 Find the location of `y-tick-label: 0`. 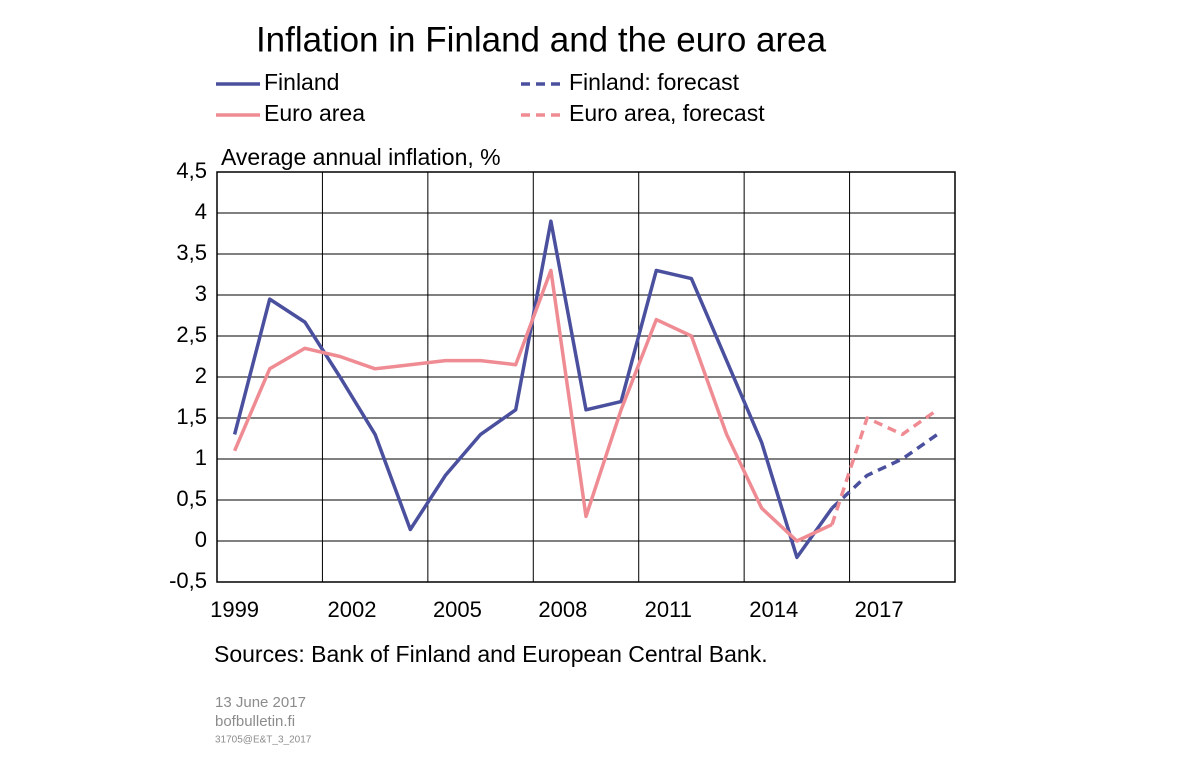

y-tick-label: 0 is located at coordinates (201, 539).